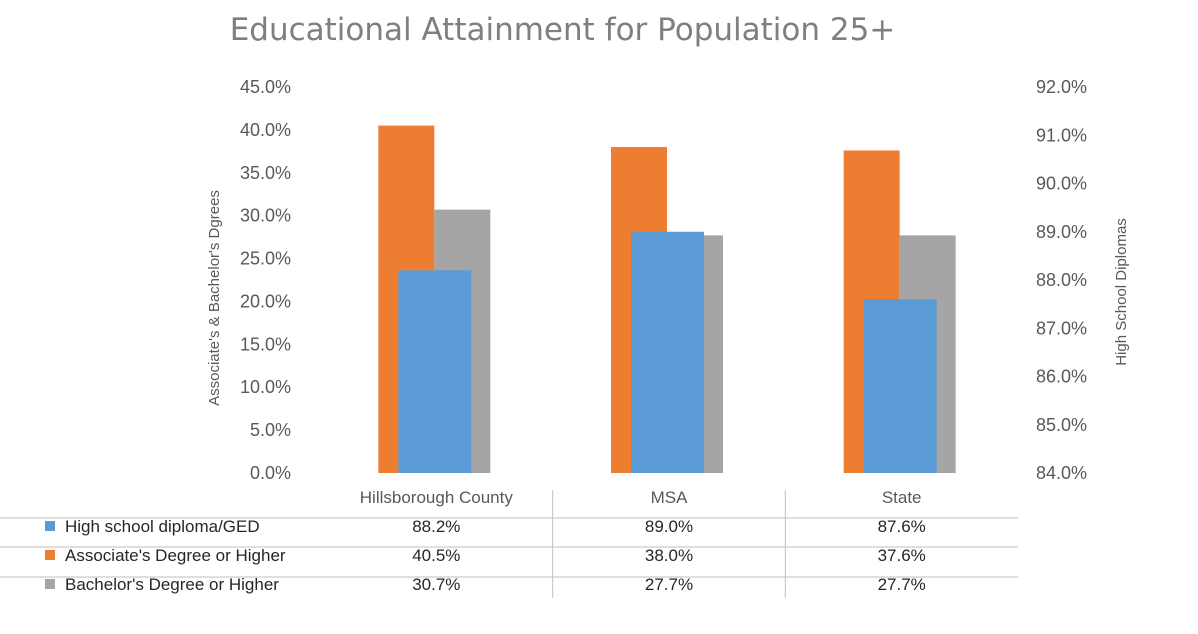 The width and height of the screenshot is (1198, 634). Describe the element at coordinates (1061, 328) in the screenshot. I see `right-tick-label: 87.0%` at that location.